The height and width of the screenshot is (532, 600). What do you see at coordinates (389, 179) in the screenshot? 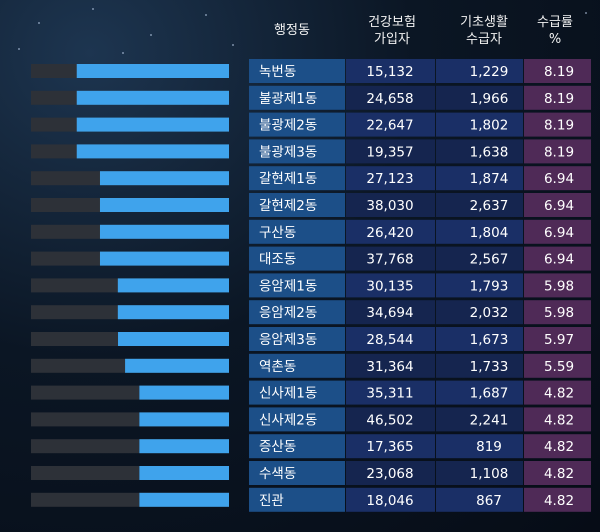
I see `insured-label: 27,123` at bounding box center [389, 179].